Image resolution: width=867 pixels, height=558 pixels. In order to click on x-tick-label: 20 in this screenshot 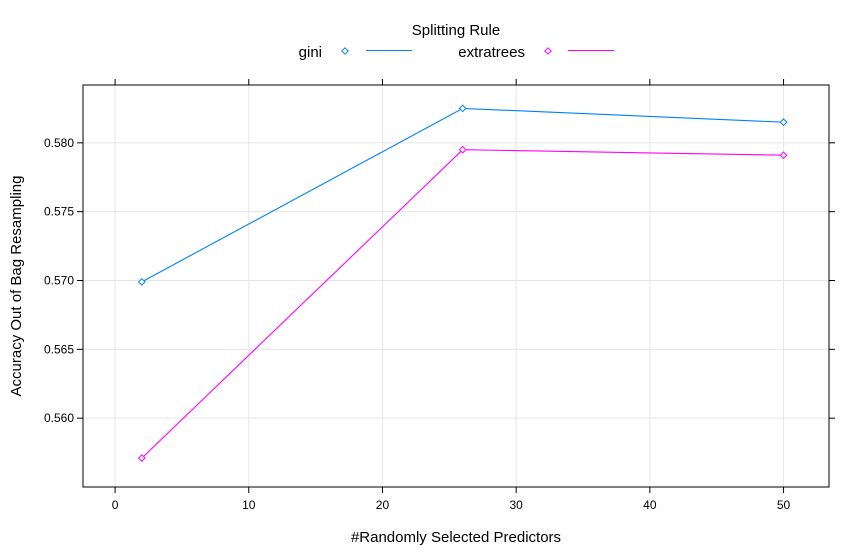, I will do `click(383, 505)`.